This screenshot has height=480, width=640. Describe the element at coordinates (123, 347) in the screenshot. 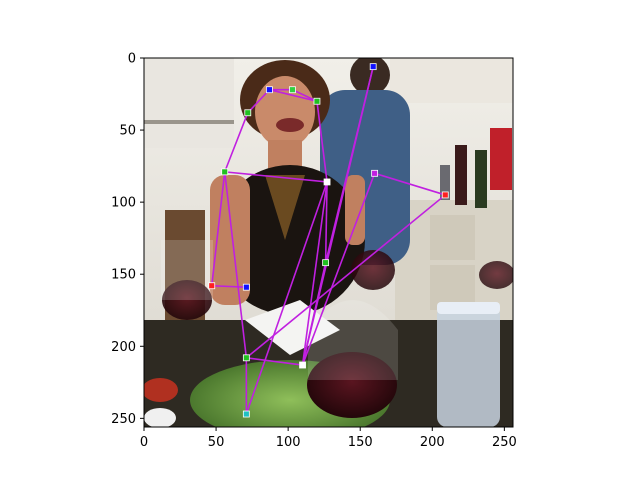

I see `y-tick-label-200: 200` at that location.